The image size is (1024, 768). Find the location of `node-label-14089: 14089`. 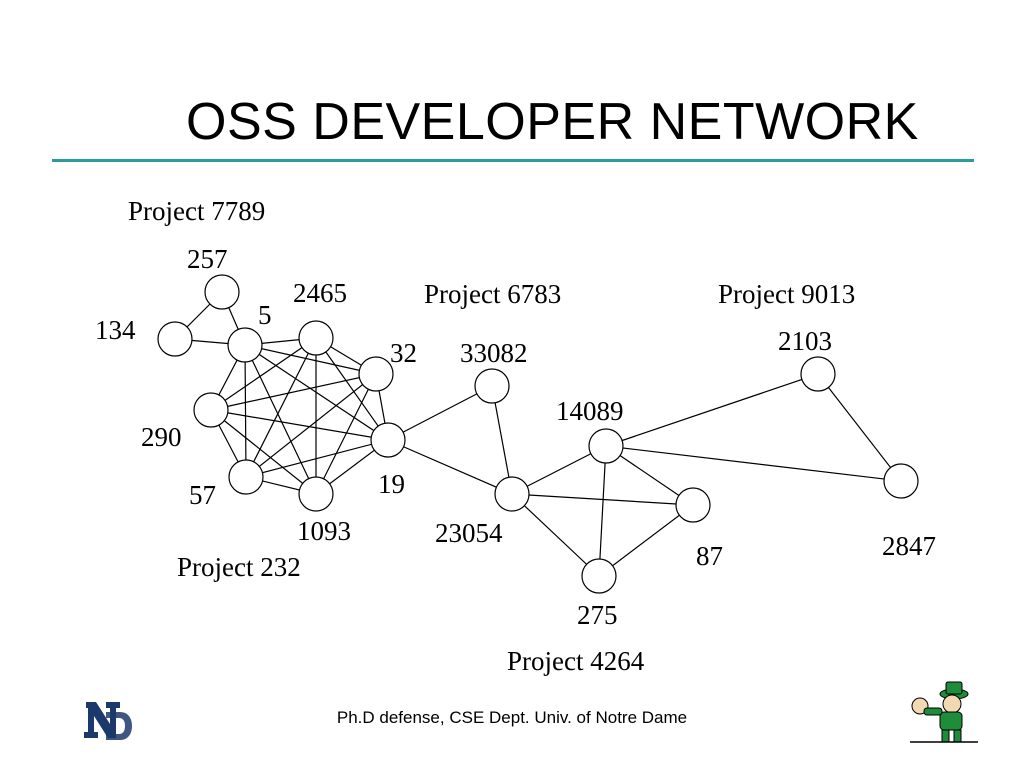

node-label-14089: 14089 is located at coordinates (590, 411).